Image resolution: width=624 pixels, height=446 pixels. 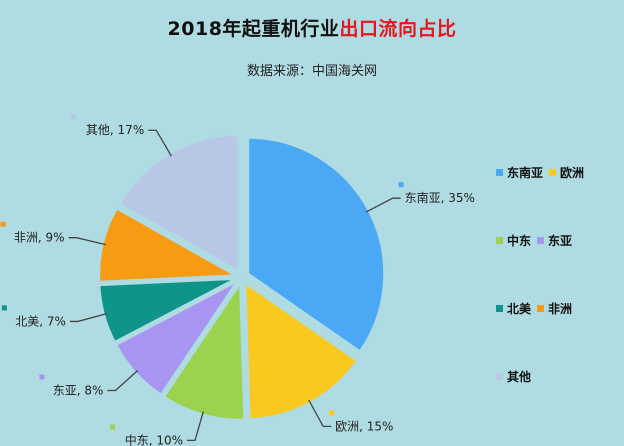 What do you see at coordinates (113, 427) in the screenshot?
I see `label-marker-middle-east` at bounding box center [113, 427].